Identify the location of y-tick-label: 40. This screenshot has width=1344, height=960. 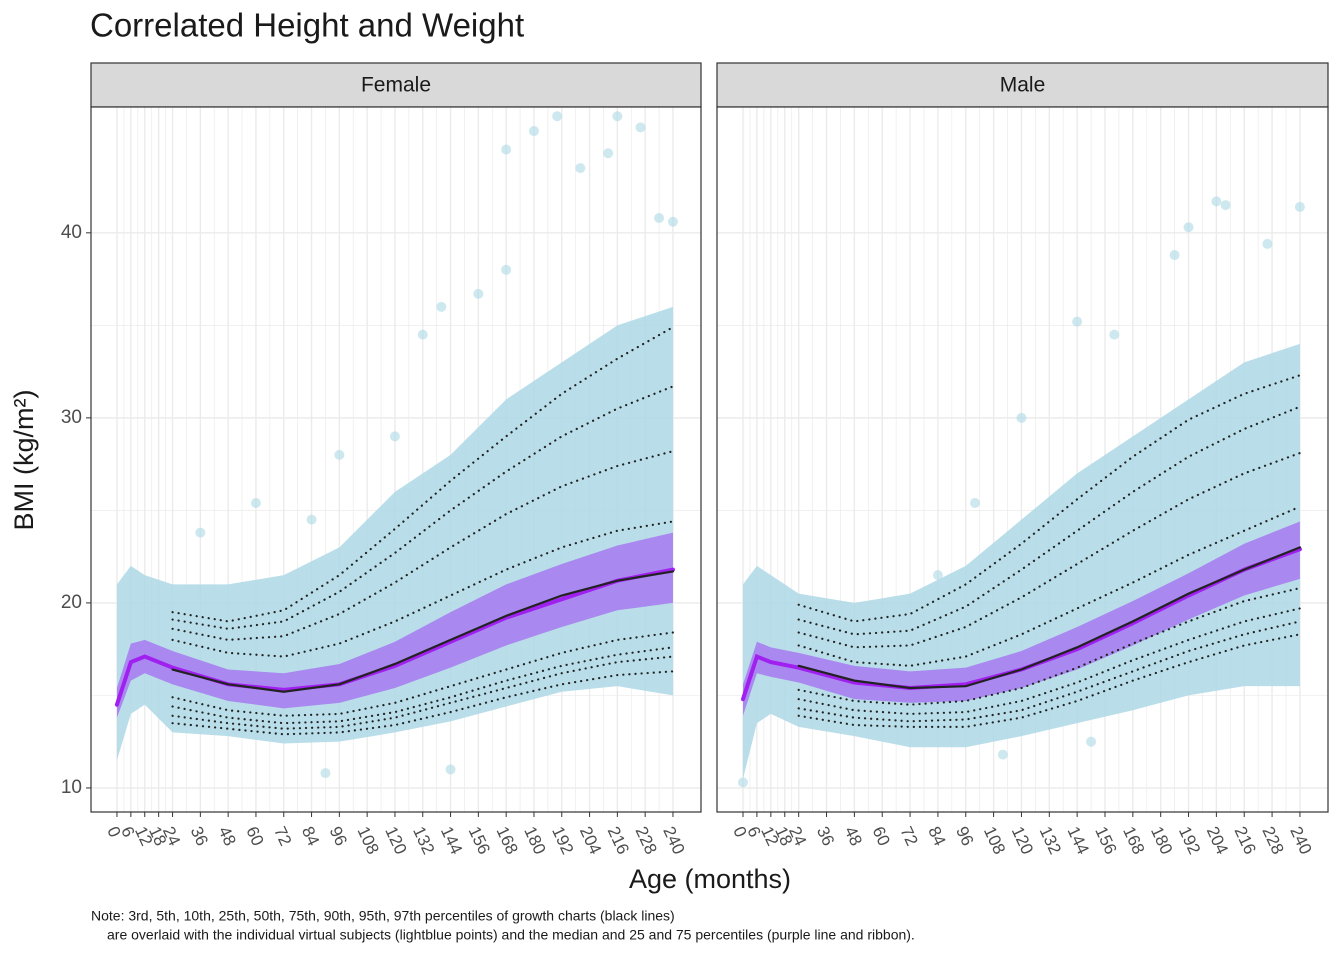
(71, 232).